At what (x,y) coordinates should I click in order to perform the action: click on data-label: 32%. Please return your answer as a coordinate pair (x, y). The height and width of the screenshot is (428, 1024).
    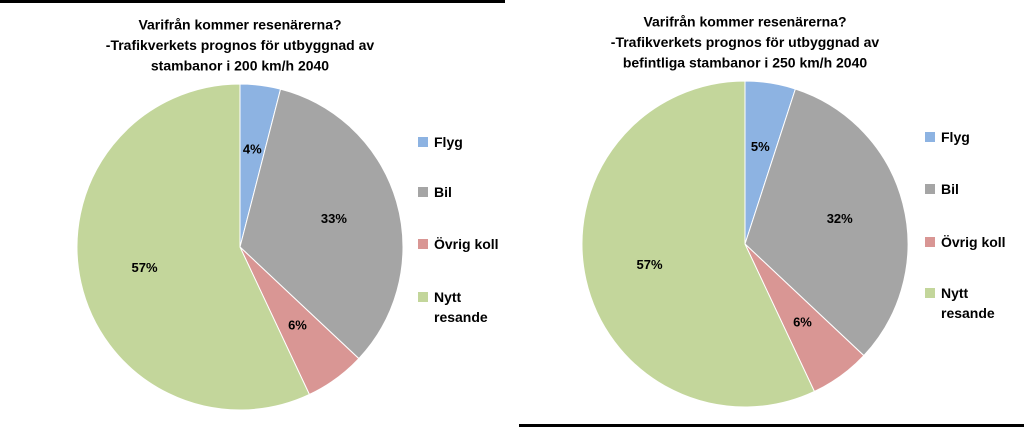
    Looking at the image, I should click on (840, 218).